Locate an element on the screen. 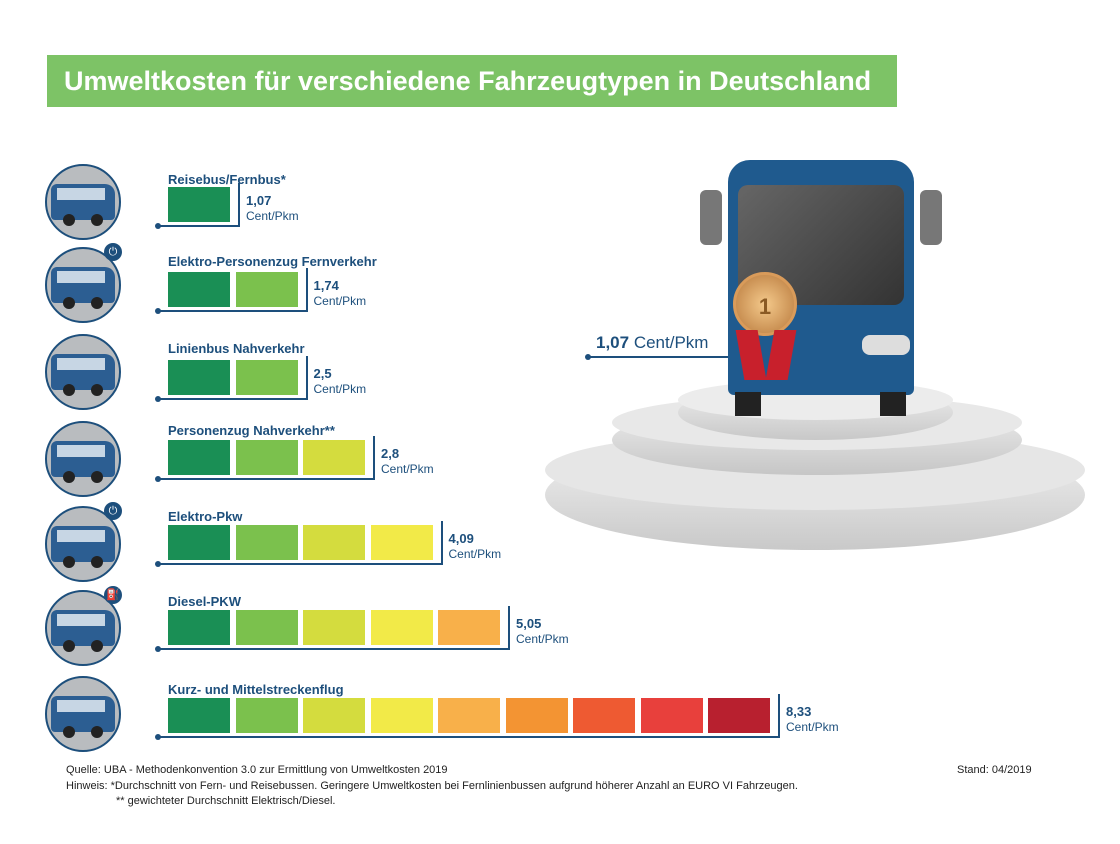 The width and height of the screenshot is (1120, 844). category-label: Elektro-Personenzug Fernverkehr is located at coordinates (272, 261).